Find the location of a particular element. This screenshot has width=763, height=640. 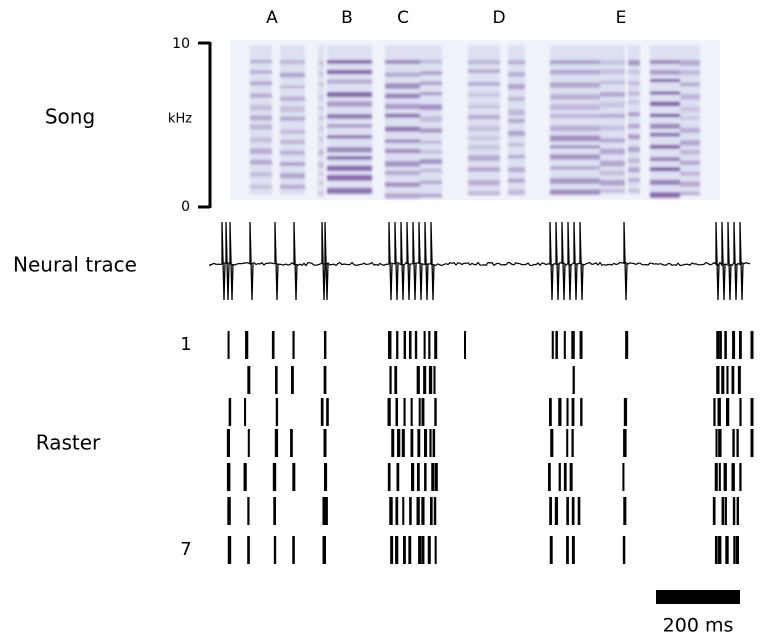

syllable-labels: A B C D E is located at coordinates (446, 18).